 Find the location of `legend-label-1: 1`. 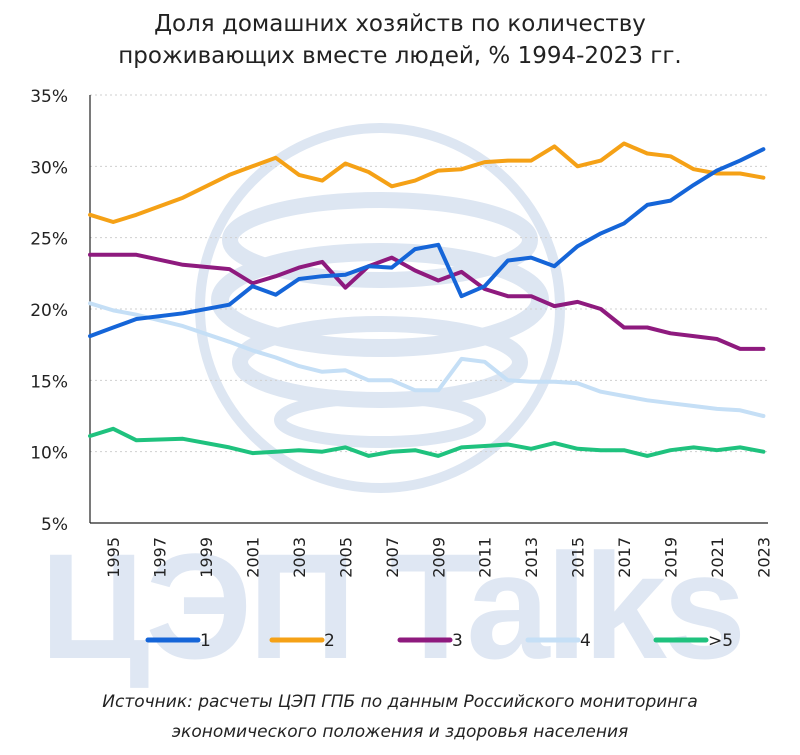

legend-label-1: 1 is located at coordinates (205, 641).